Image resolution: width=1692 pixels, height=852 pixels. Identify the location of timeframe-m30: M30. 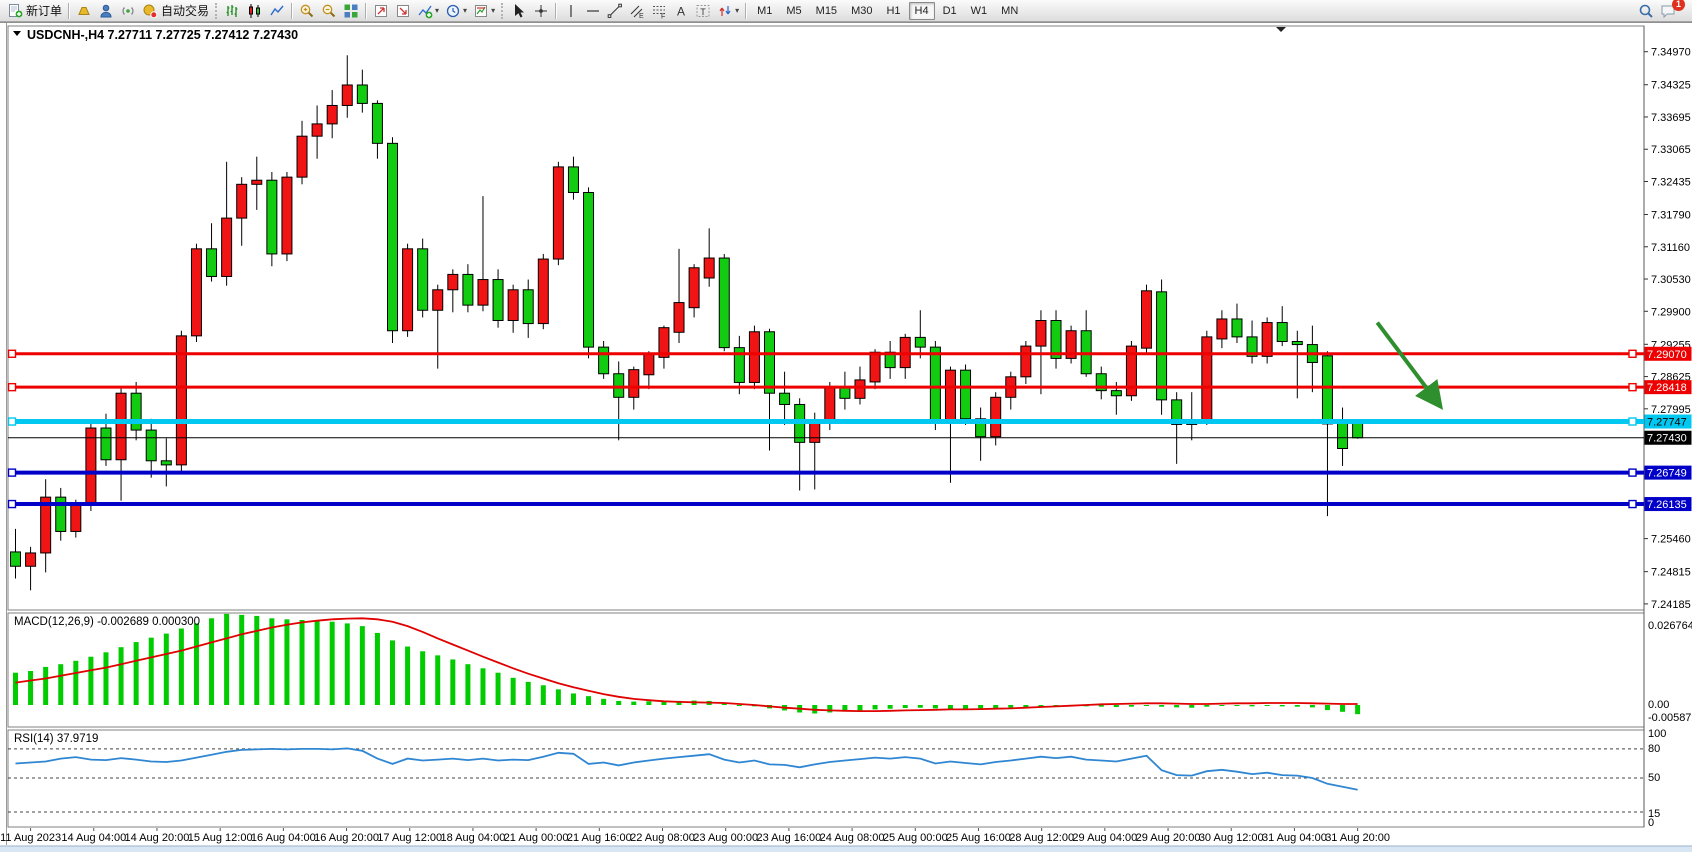
(862, 10).